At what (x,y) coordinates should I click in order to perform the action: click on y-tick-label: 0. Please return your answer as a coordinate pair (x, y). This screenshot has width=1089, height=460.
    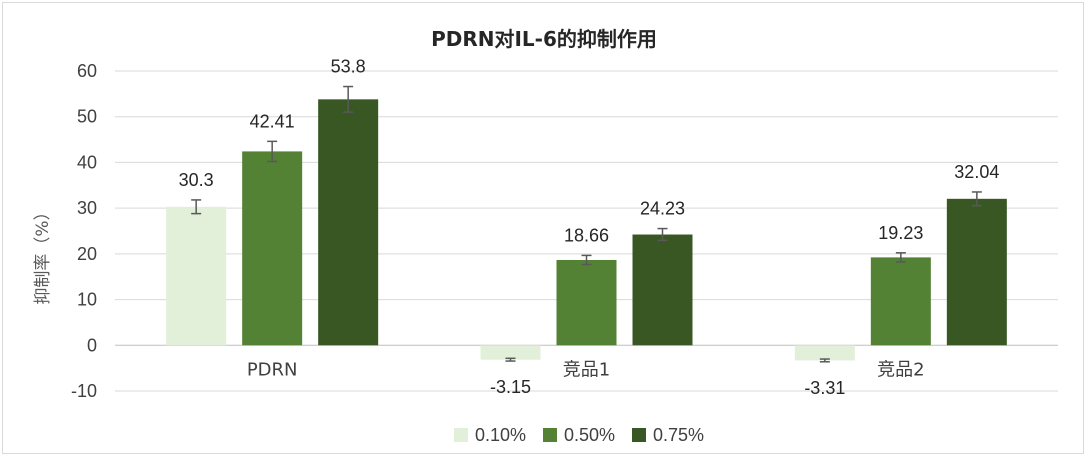
    Looking at the image, I should click on (92, 345).